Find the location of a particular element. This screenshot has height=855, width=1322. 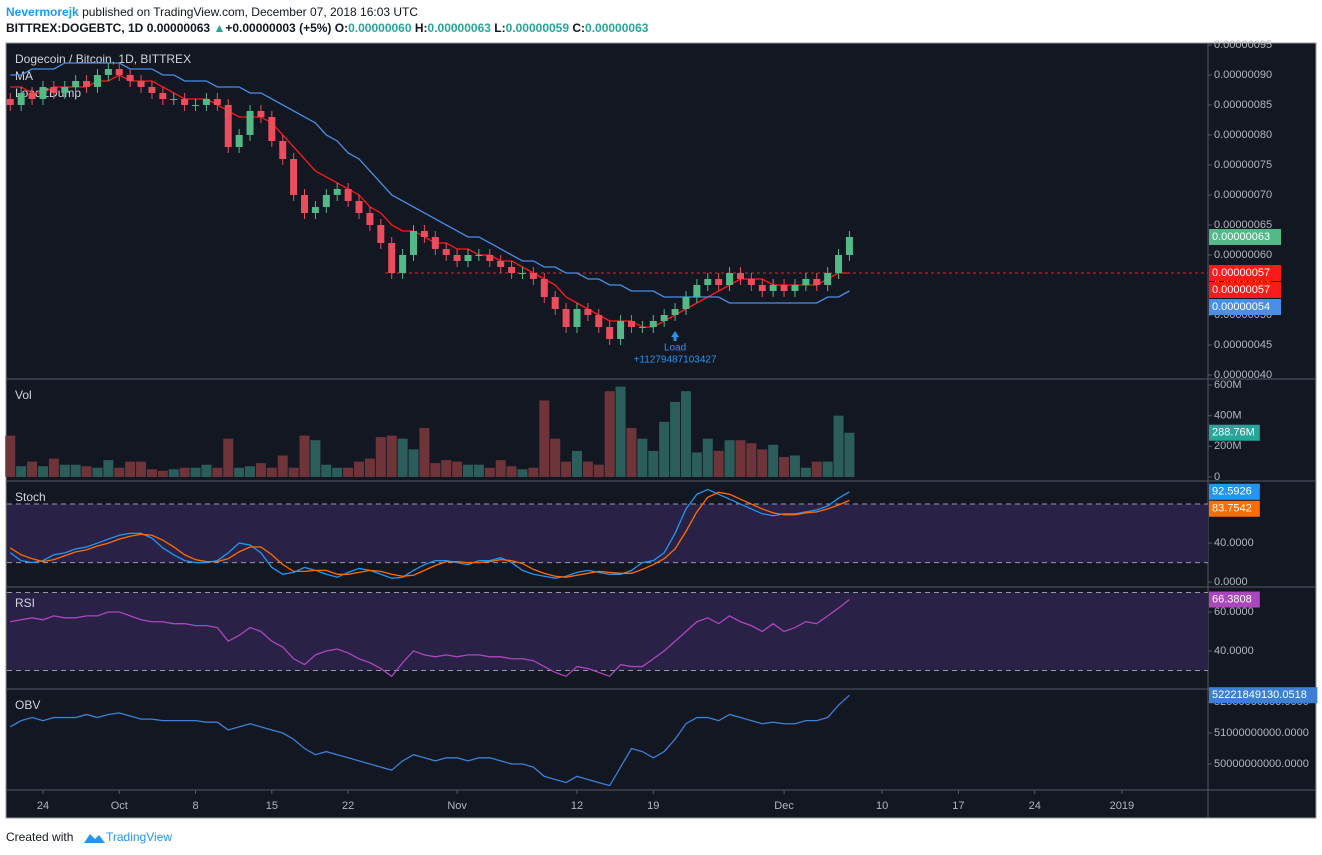

y-tick-label: 40.0000 is located at coordinates (1234, 651).